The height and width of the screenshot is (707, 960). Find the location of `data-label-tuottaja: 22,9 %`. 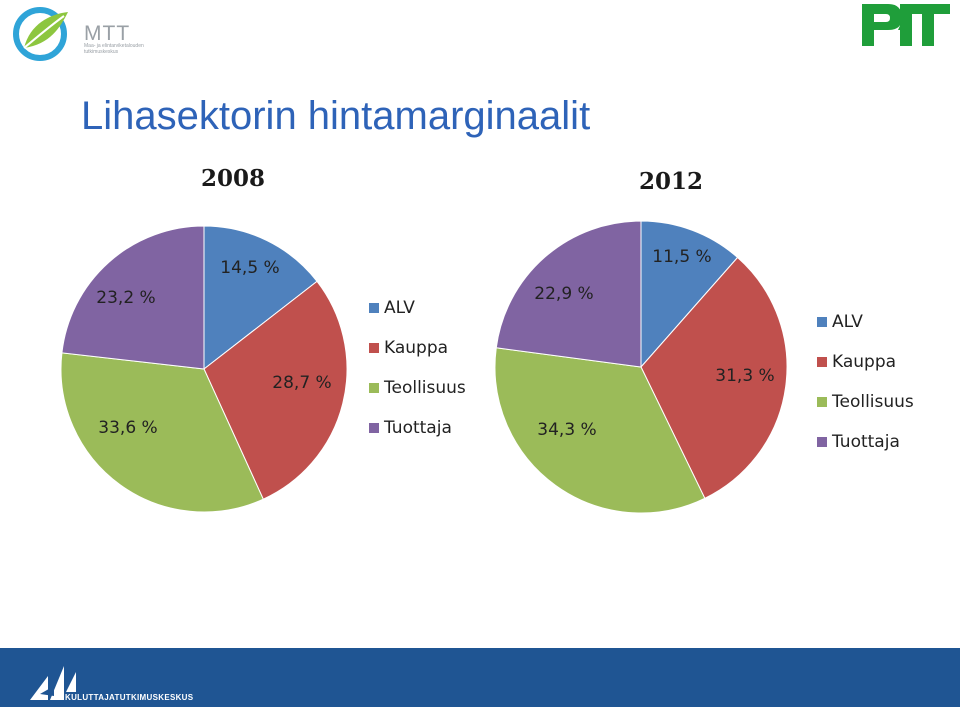

data-label-tuottaja: 22,9 % is located at coordinates (563, 294).